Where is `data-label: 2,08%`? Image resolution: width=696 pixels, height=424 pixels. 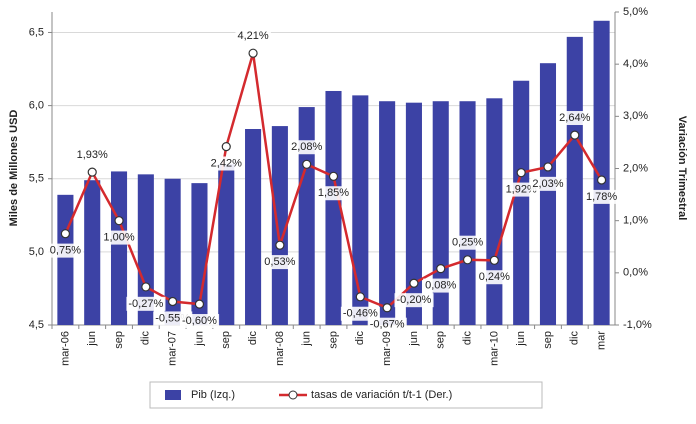
data-label: 2,08% is located at coordinates (306, 147).